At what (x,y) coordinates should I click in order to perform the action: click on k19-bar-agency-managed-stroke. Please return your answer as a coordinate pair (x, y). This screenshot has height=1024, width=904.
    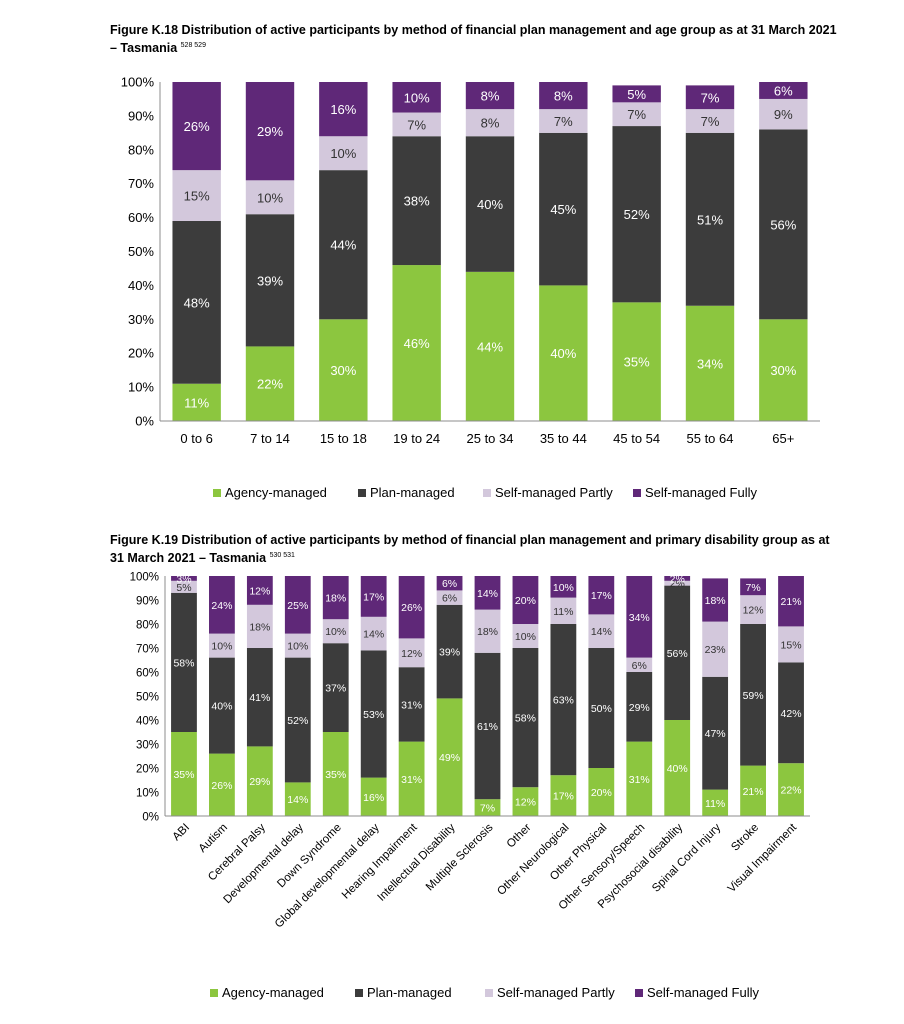
    Looking at the image, I should click on (753, 790).